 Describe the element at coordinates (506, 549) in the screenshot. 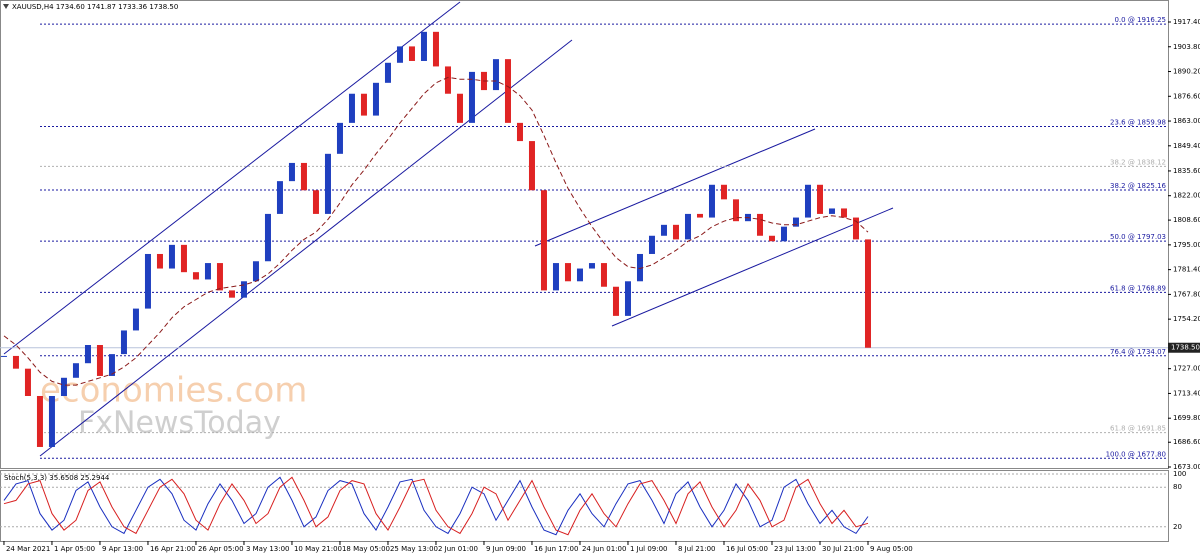

I see `x-tick-label: 9 Jun 09:00` at that location.